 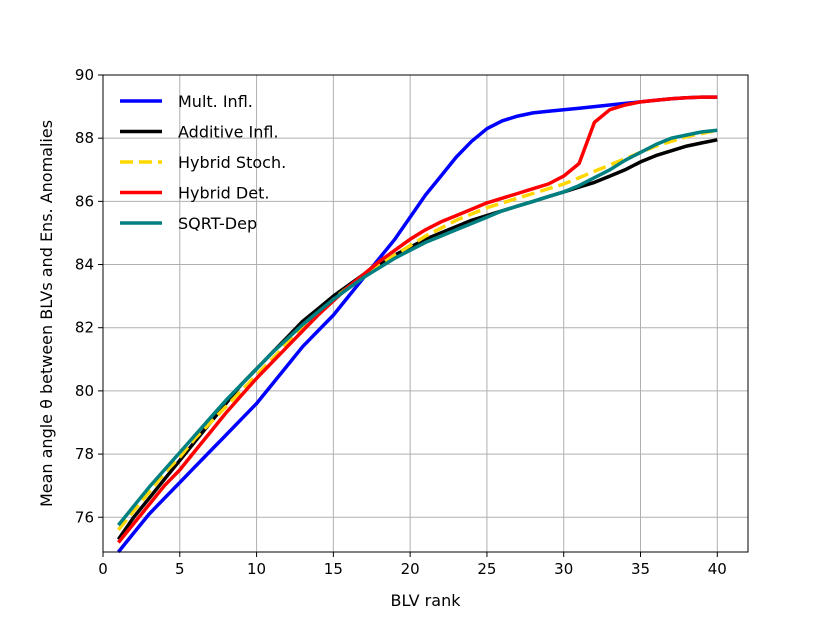 I want to click on y-tick-label: 76, so click(x=84, y=517).